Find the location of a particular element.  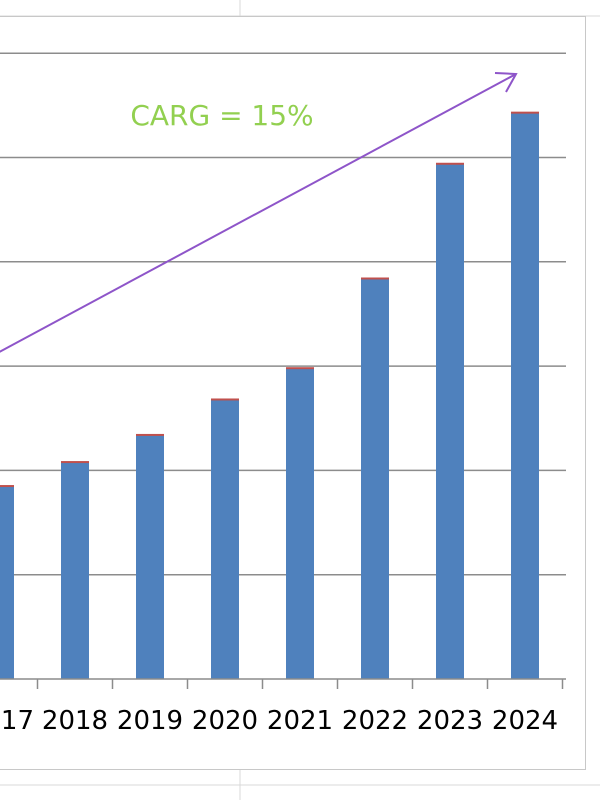

bar-2018 is located at coordinates (75, 570).